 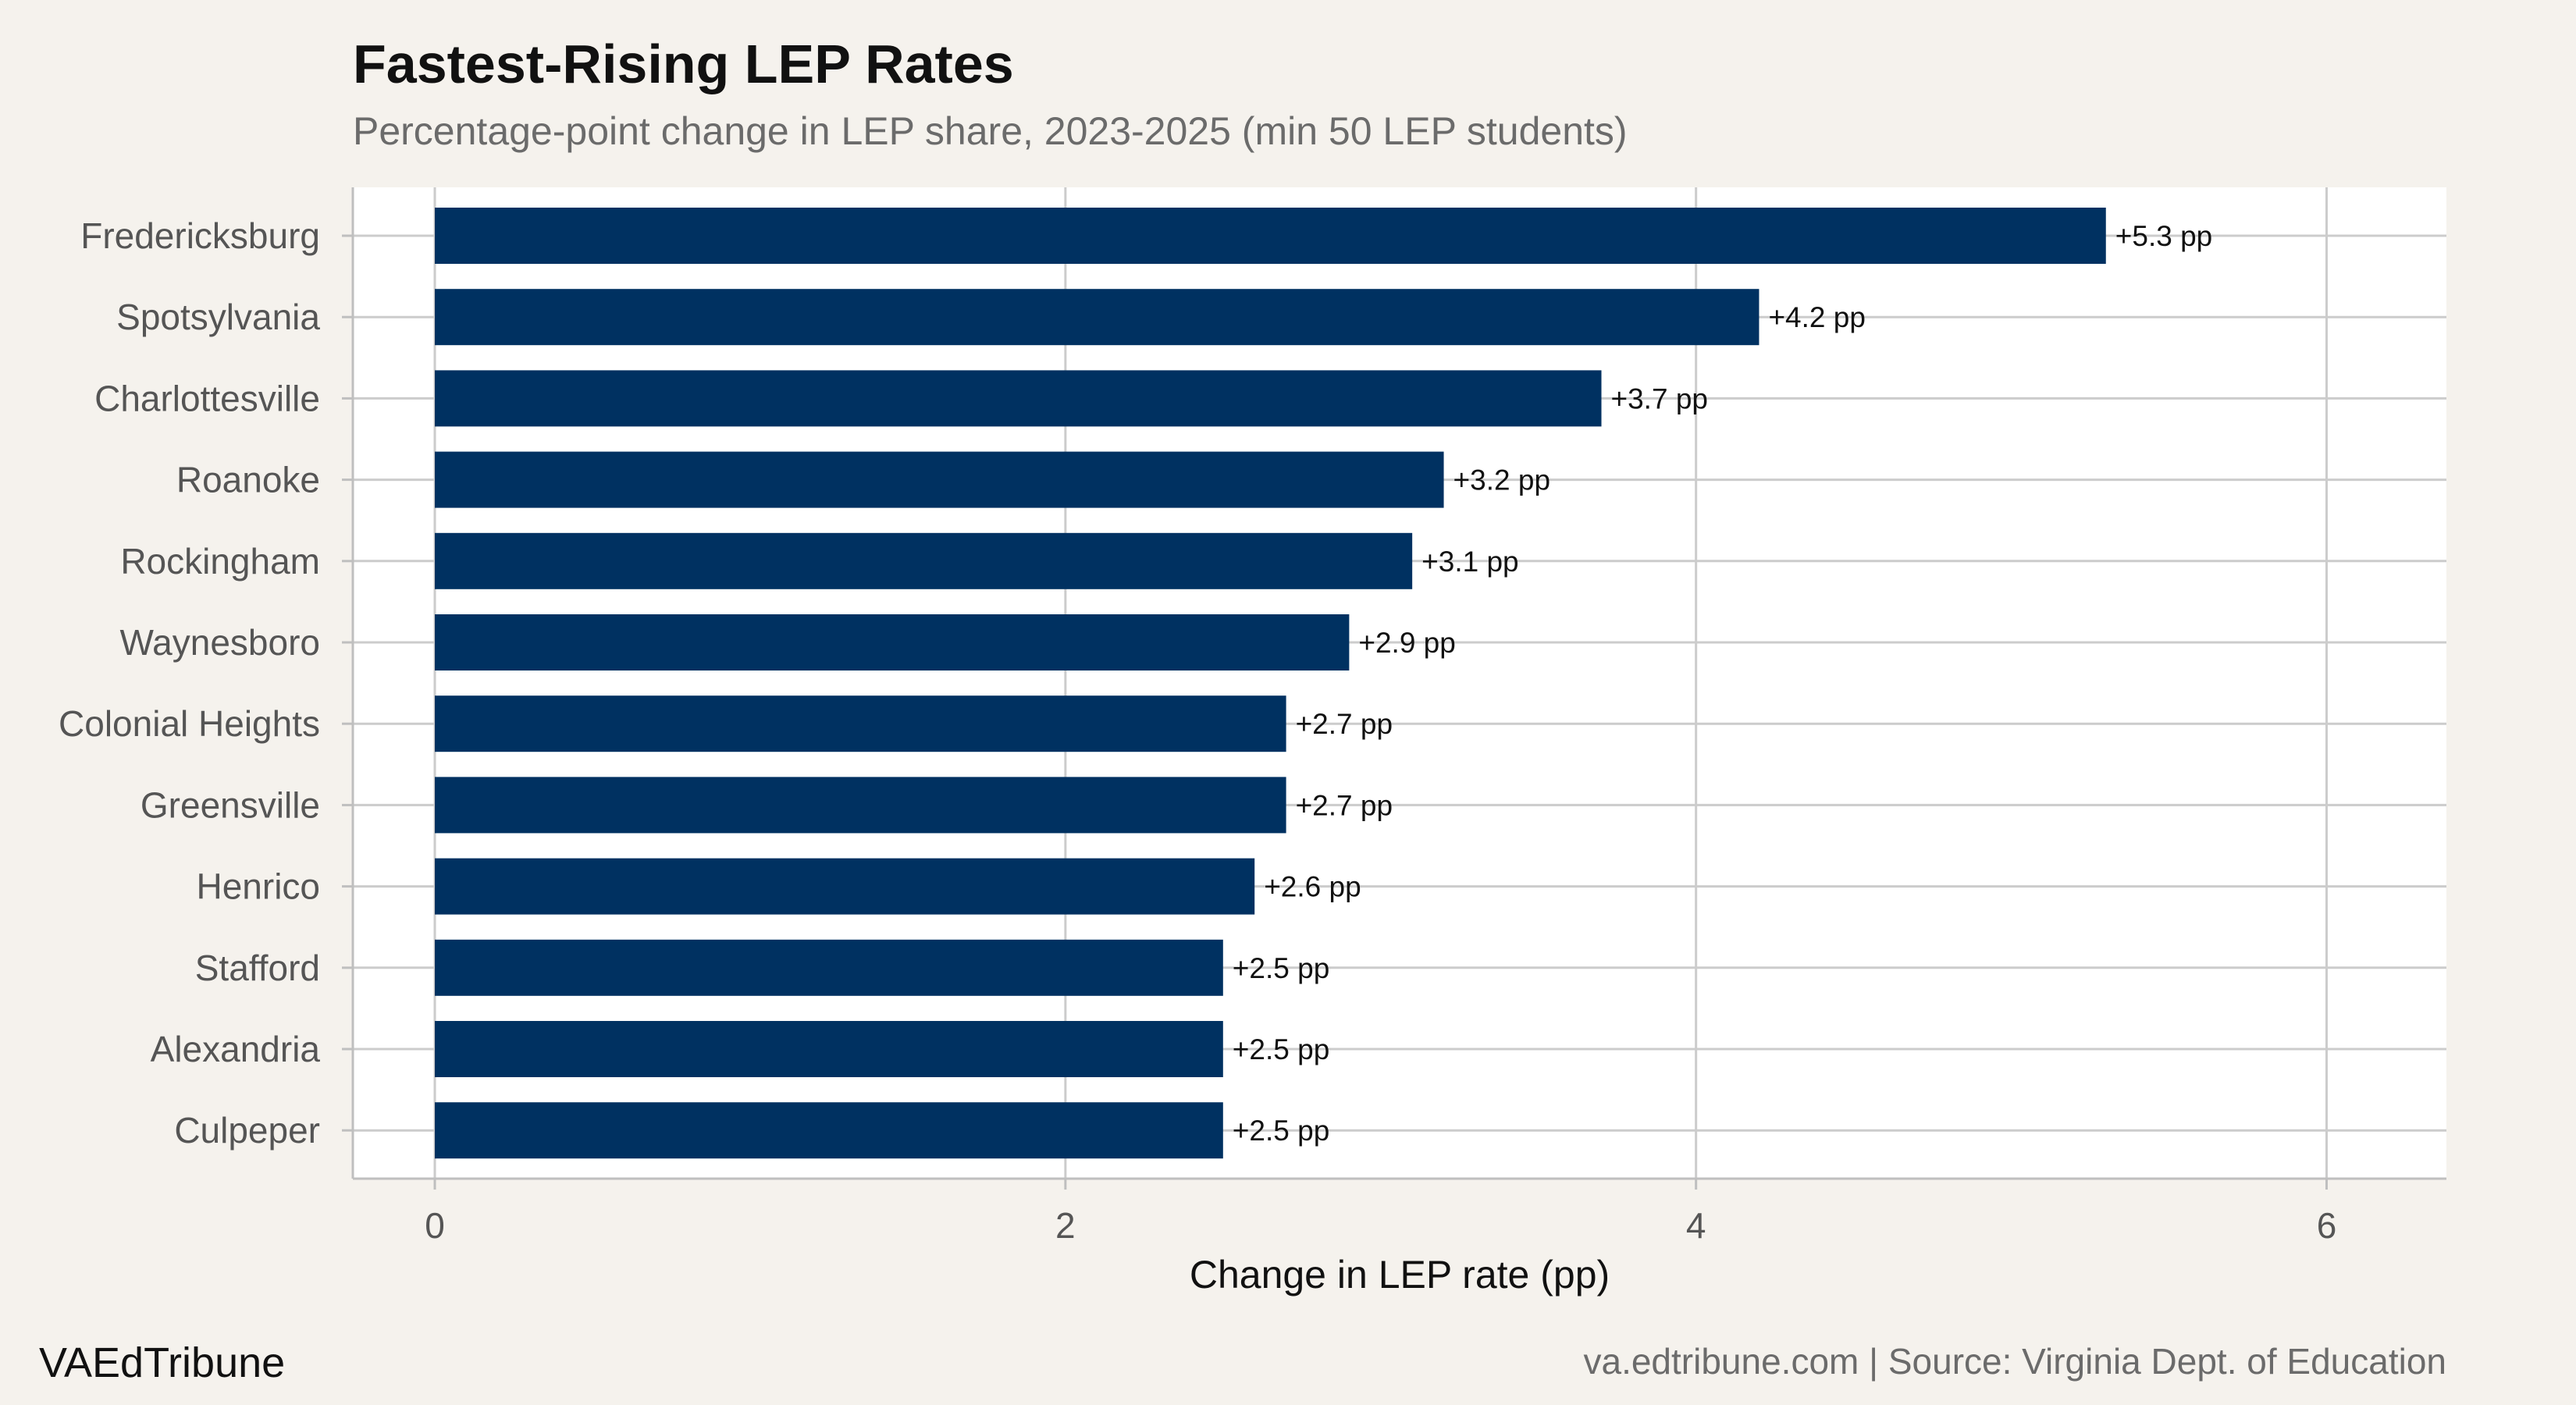 What do you see at coordinates (1019, 398) in the screenshot?
I see `bar-charlottesville` at bounding box center [1019, 398].